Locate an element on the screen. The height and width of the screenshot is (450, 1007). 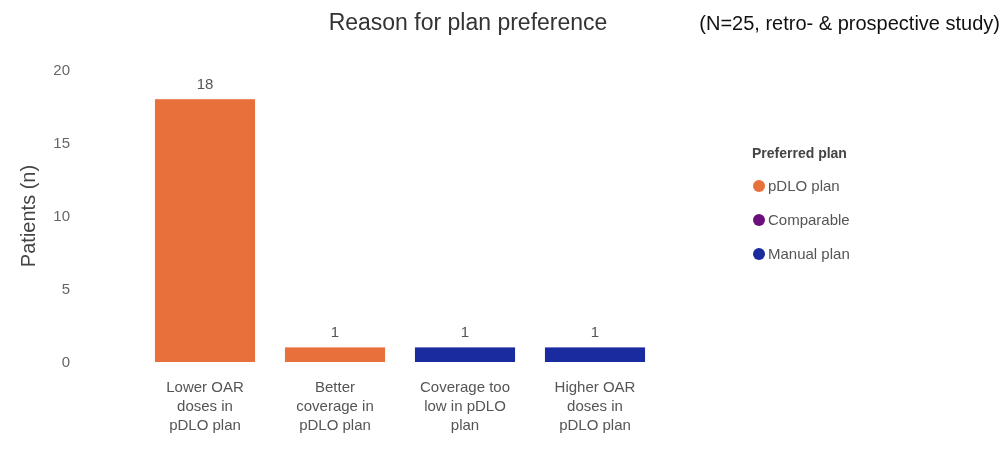
y-tick-label: 0 is located at coordinates (65, 362).